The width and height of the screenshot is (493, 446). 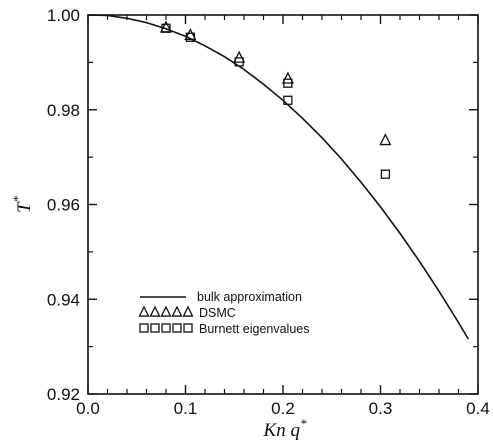 I want to click on x-axis-title: Kn q*, so click(x=285, y=428).